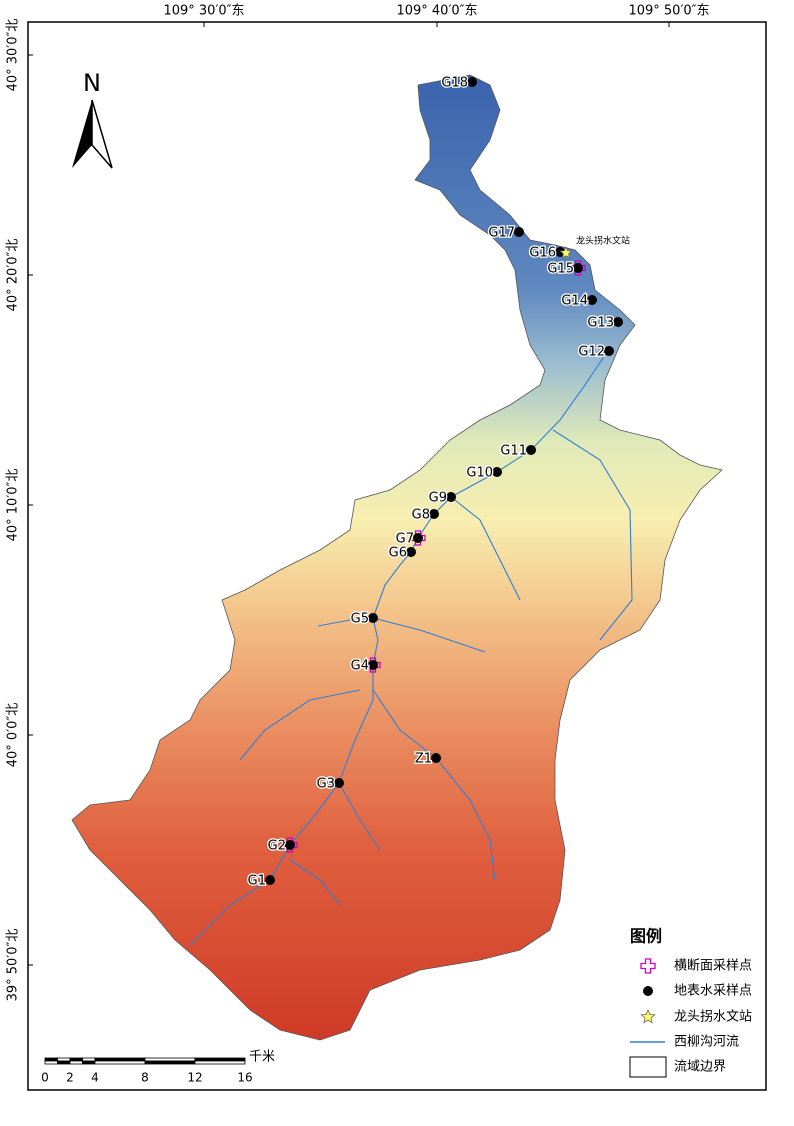 The image size is (794, 1126). Describe the element at coordinates (513, 451) in the screenshot. I see `site-label: G11` at that location.